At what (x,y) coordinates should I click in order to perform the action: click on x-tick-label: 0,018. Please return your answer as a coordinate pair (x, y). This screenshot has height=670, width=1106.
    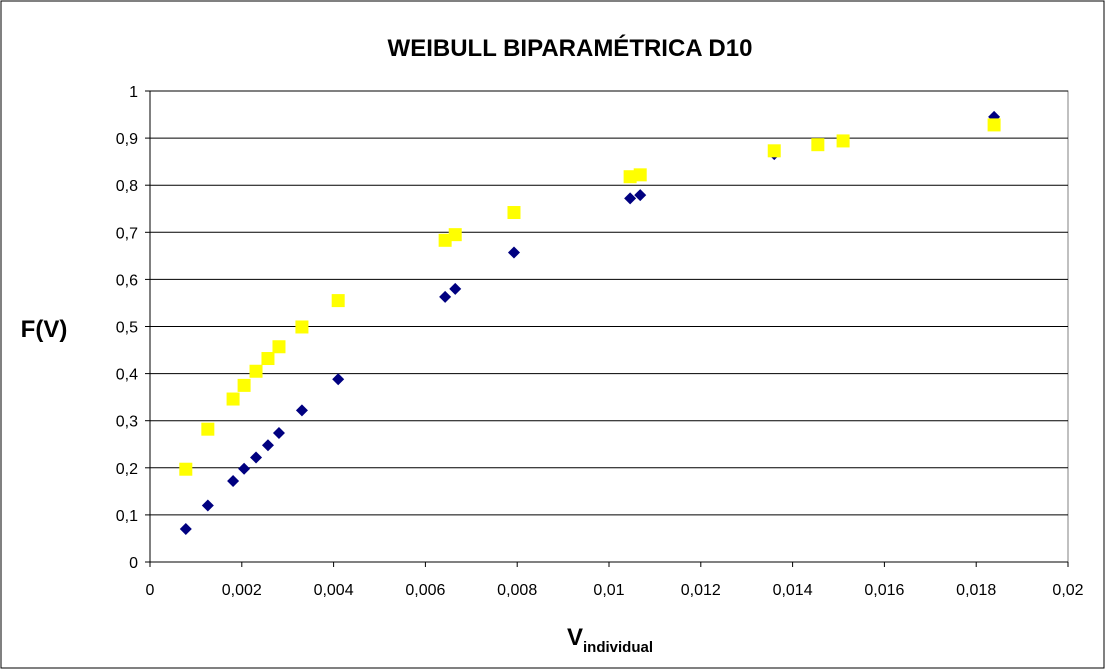
    Looking at the image, I should click on (976, 590).